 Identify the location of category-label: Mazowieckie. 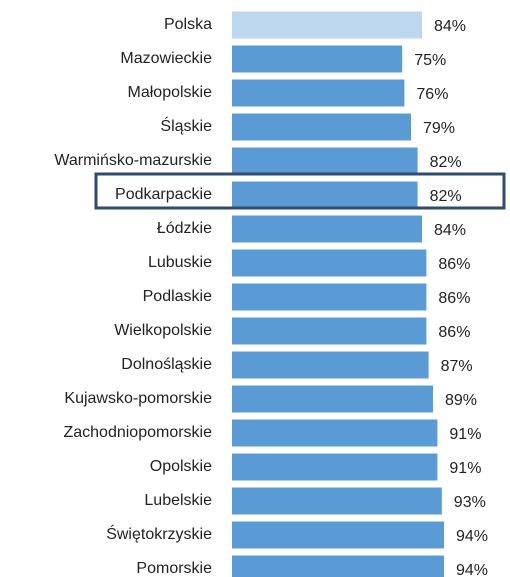
(166, 58).